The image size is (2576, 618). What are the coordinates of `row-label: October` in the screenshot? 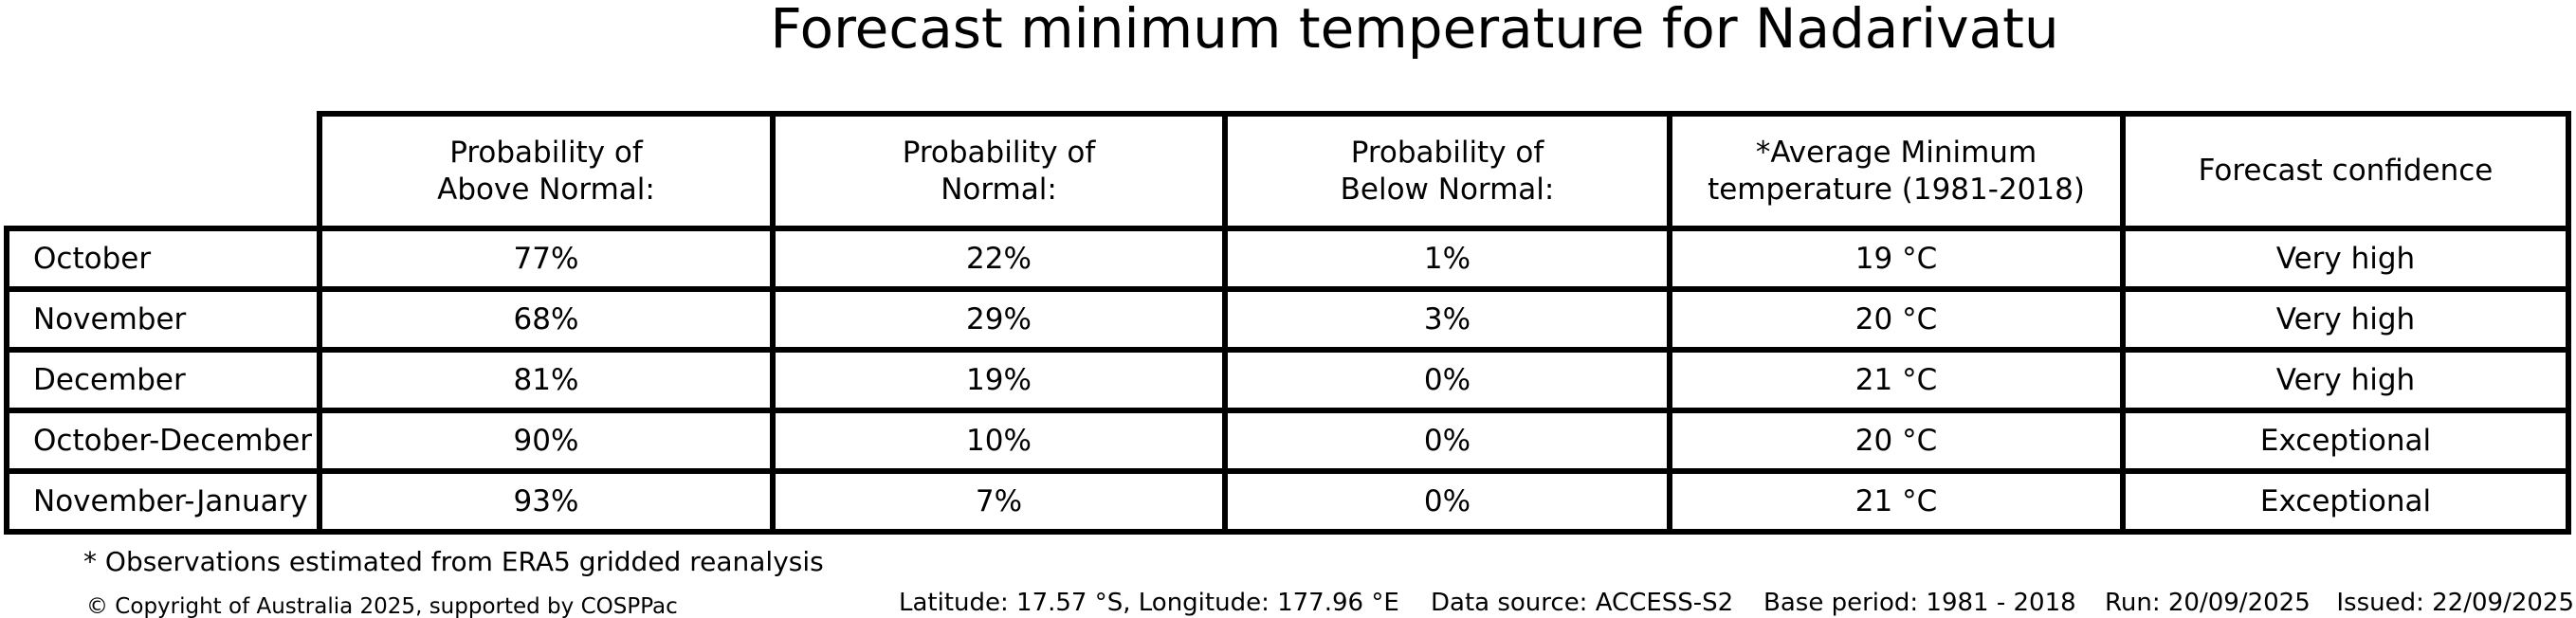 It's located at (163, 259).